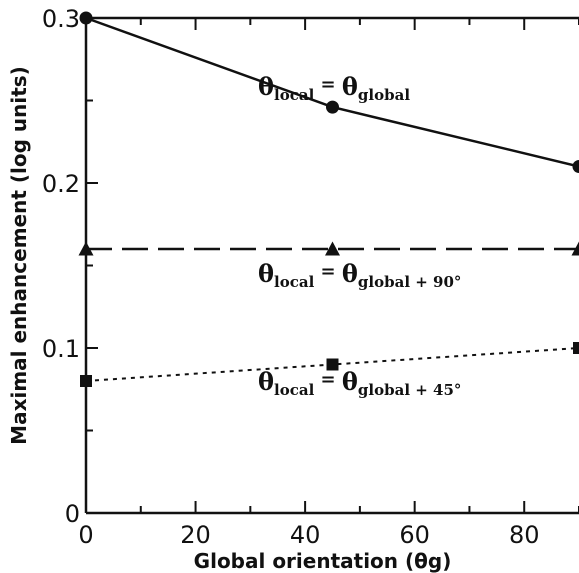 This screenshot has width=579, height=573. Describe the element at coordinates (19, 255) in the screenshot. I see `y-axis-label: Maximal enhancement (log units)` at that location.